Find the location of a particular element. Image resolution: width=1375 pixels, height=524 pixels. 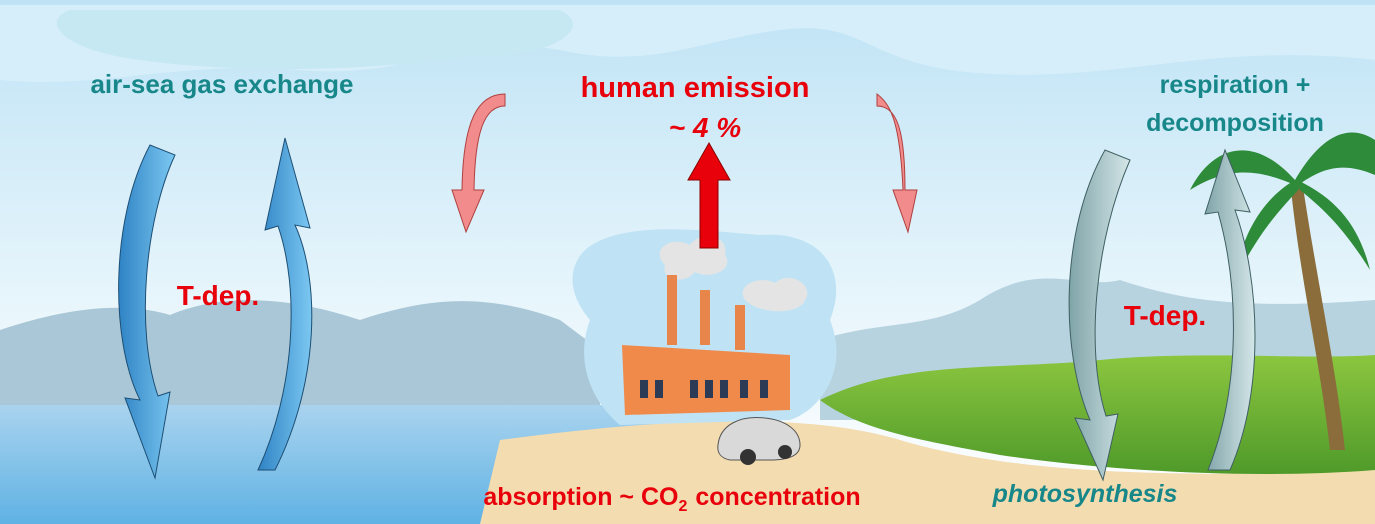

label: absorption ~ CO2 concentration is located at coordinates (671, 499).